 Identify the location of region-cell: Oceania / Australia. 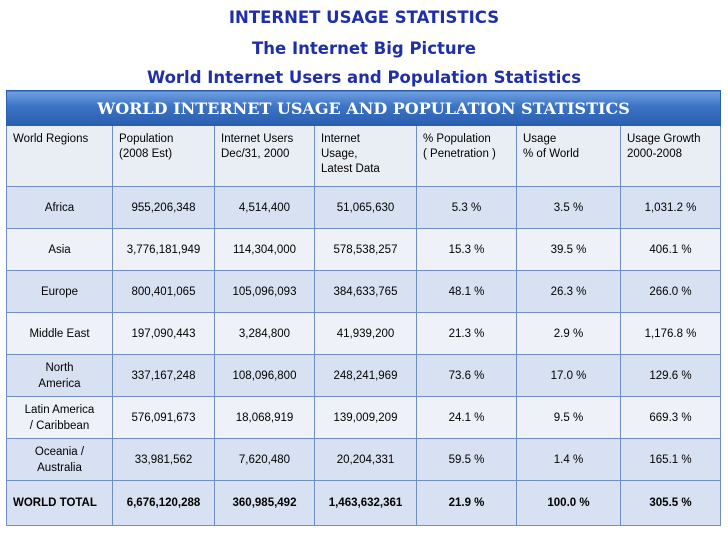
(59, 459).